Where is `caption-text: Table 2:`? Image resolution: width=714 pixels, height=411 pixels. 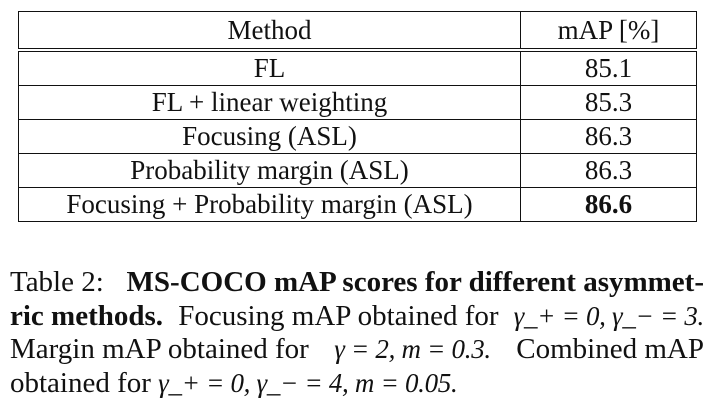
caption-text: Table 2: is located at coordinates (61, 282).